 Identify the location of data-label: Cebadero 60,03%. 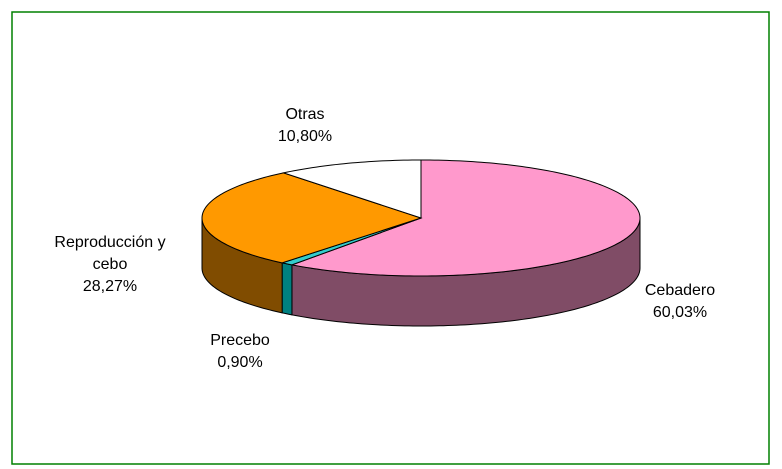
(680, 302).